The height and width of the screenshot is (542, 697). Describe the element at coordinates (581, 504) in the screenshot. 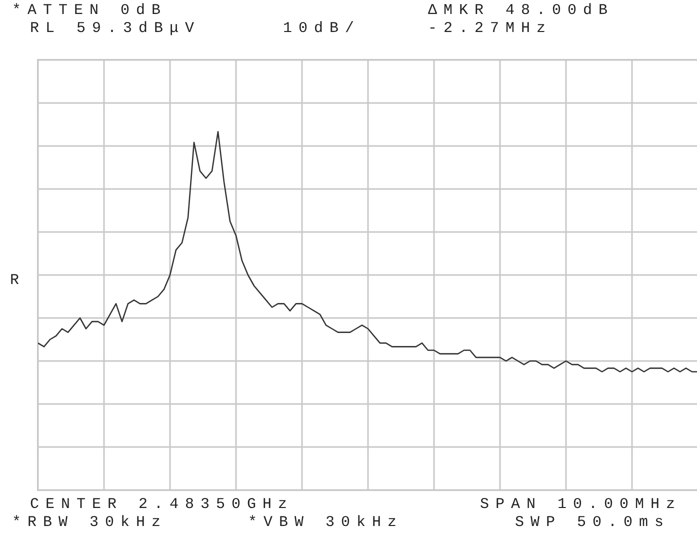

I see `text: SPAN 10.00MHz` at that location.